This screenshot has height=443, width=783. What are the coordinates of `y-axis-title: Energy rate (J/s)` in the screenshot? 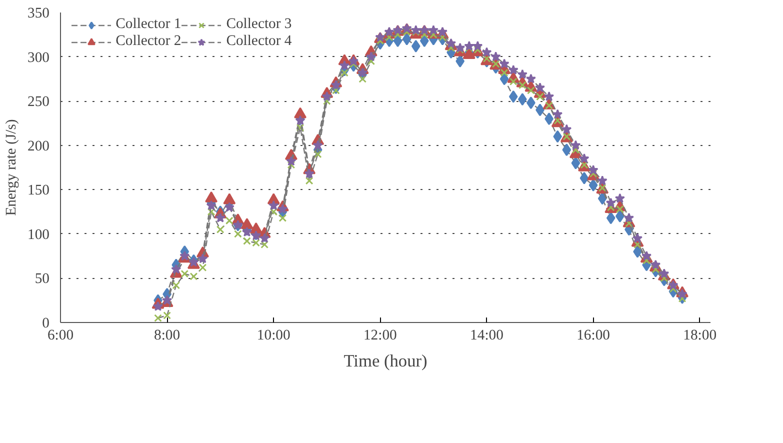 It's located at (12, 167).